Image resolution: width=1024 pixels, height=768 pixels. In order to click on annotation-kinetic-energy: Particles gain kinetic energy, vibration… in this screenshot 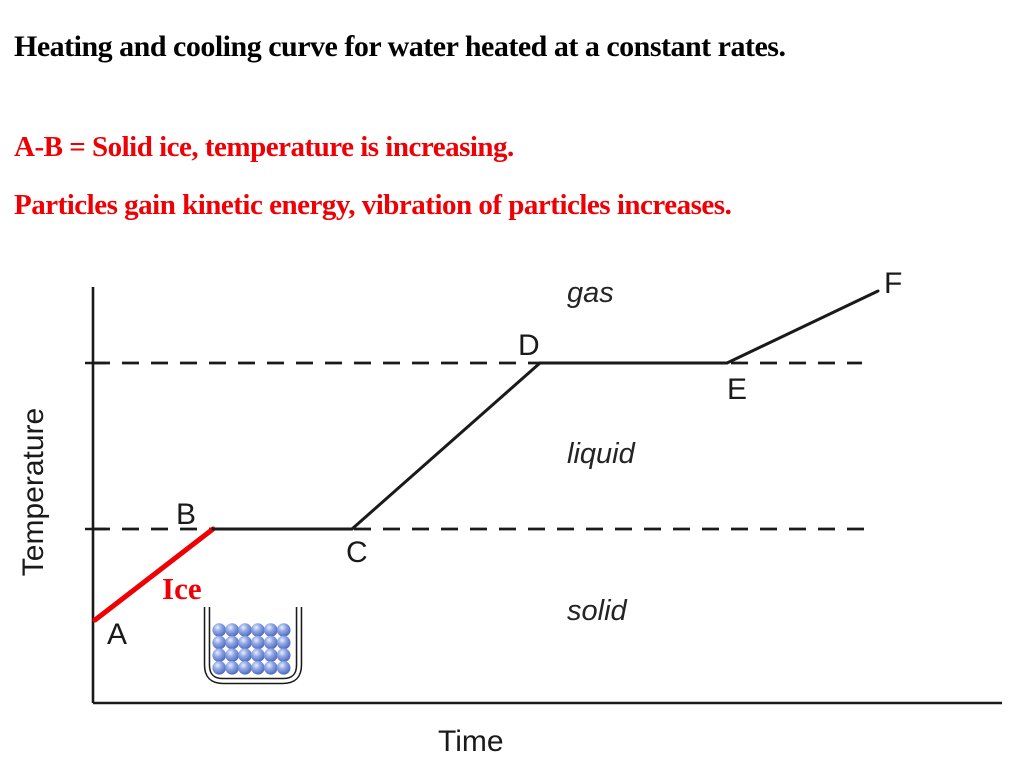, I will do `click(373, 205)`.